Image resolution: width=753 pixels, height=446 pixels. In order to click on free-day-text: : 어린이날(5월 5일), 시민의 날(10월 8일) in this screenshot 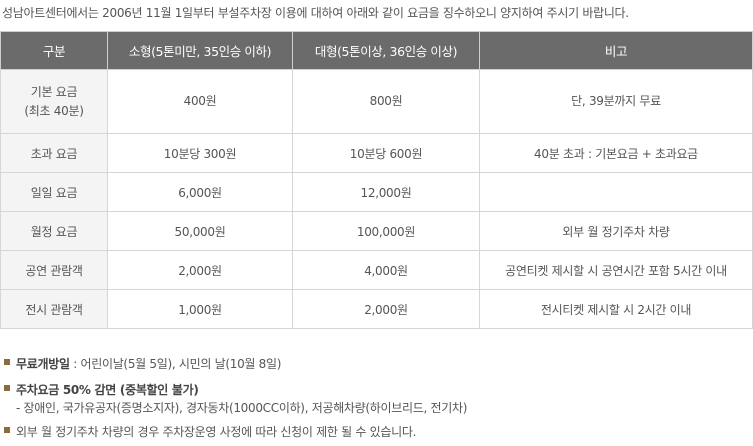, I will do `click(175, 364)`.